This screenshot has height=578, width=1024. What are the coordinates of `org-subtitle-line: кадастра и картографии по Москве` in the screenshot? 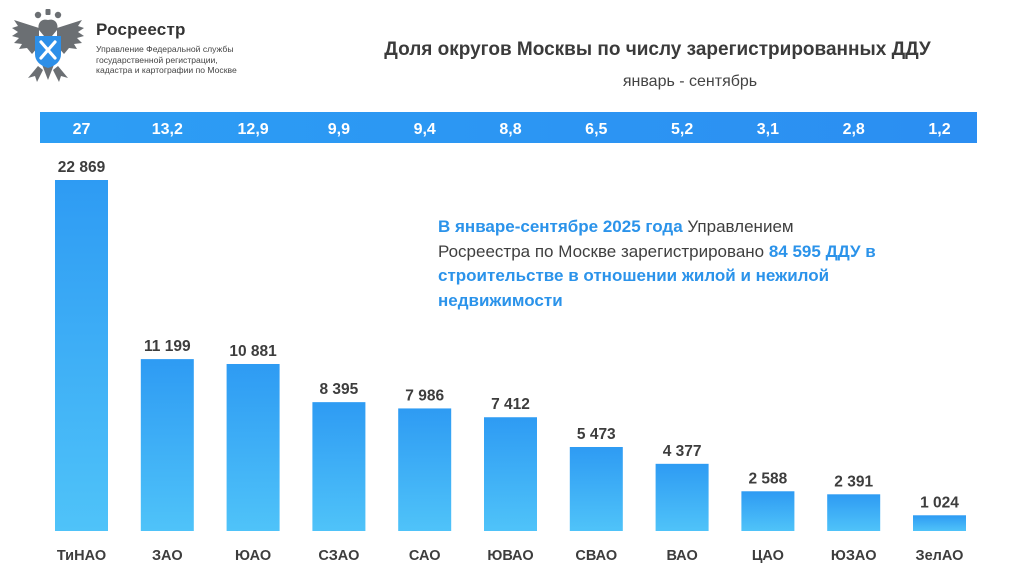 It's located at (166, 70).